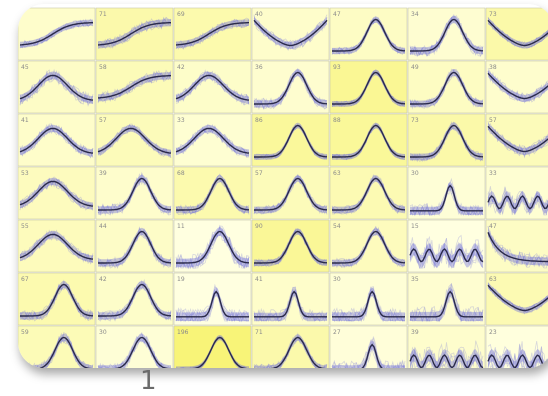  What do you see at coordinates (183, 332) in the screenshot?
I see `panel-count-label: 196` at bounding box center [183, 332].